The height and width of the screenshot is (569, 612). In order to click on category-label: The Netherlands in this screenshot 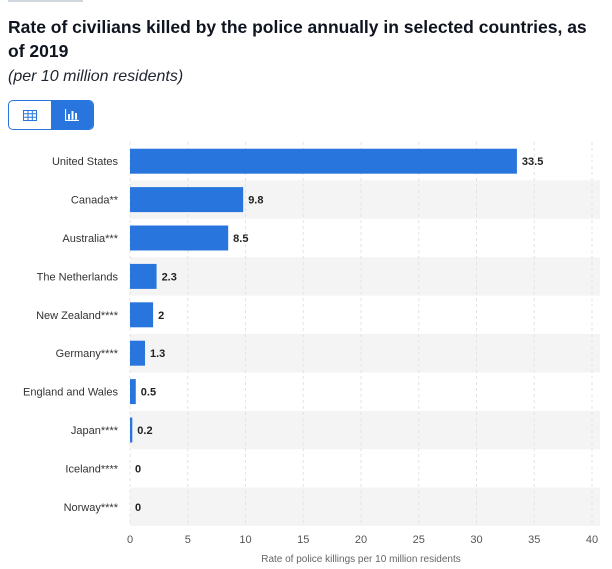, I will do `click(78, 277)`.